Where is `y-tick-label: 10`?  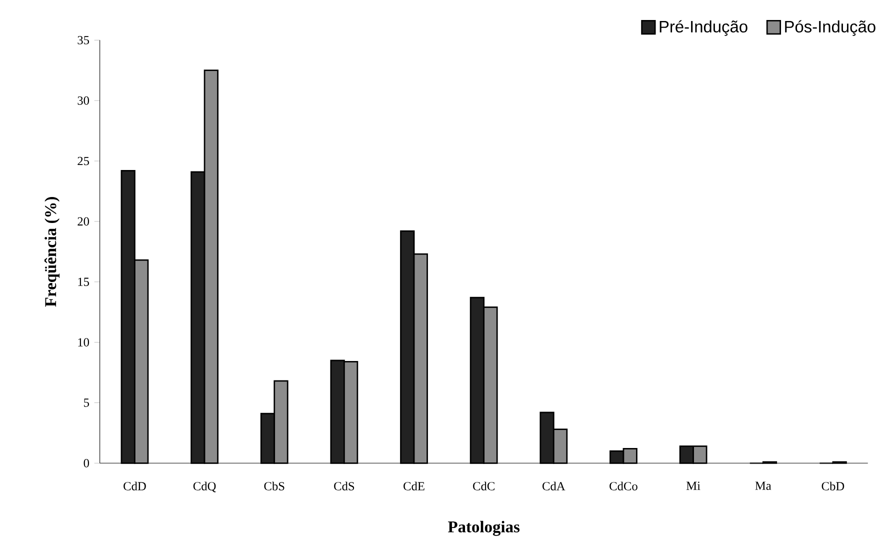 y-tick-label: 10 is located at coordinates (84, 342).